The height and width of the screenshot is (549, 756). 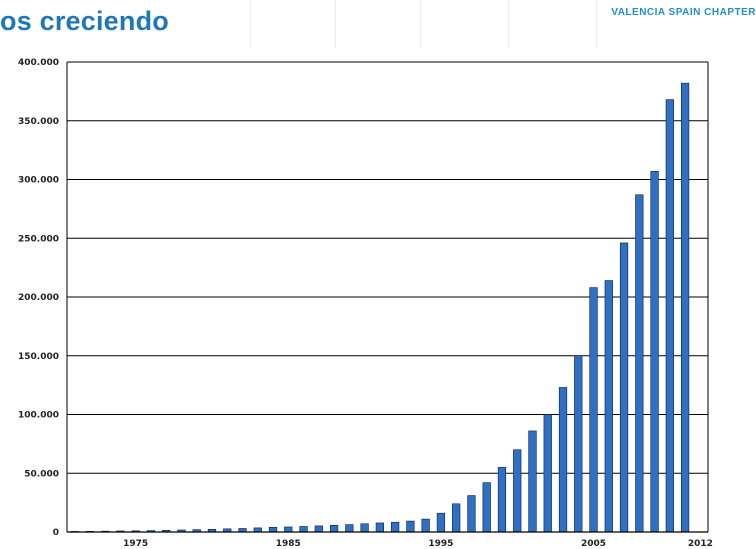 What do you see at coordinates (41, 474) in the screenshot?
I see `y-tick-label: 50.000` at bounding box center [41, 474].